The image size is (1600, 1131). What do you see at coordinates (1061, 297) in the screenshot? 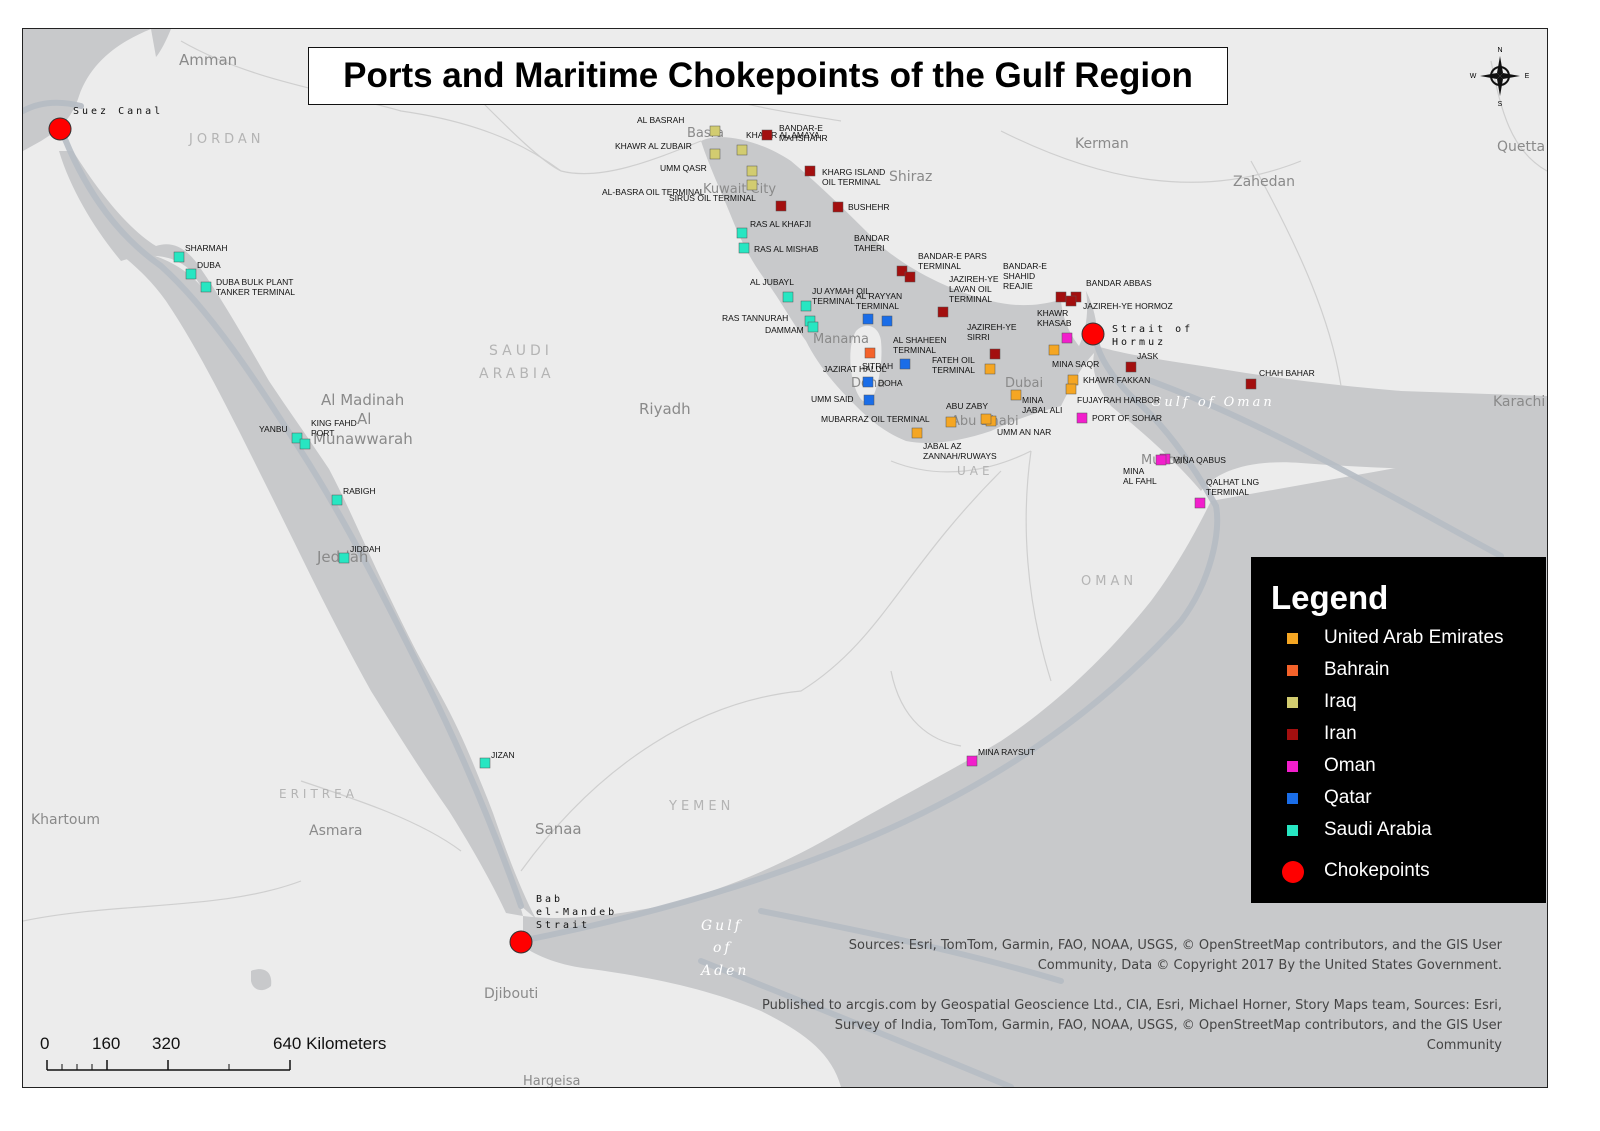
I see `port-marker-bandar-e-shahid-reajie` at bounding box center [1061, 297].